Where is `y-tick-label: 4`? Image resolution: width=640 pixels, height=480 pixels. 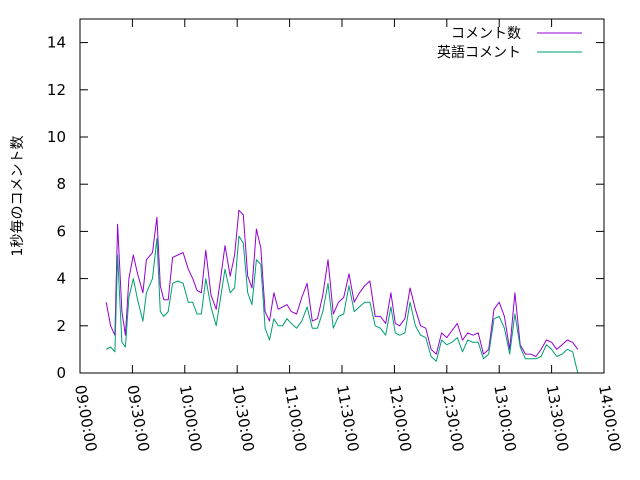 y-tick-label: 4 is located at coordinates (61, 279).